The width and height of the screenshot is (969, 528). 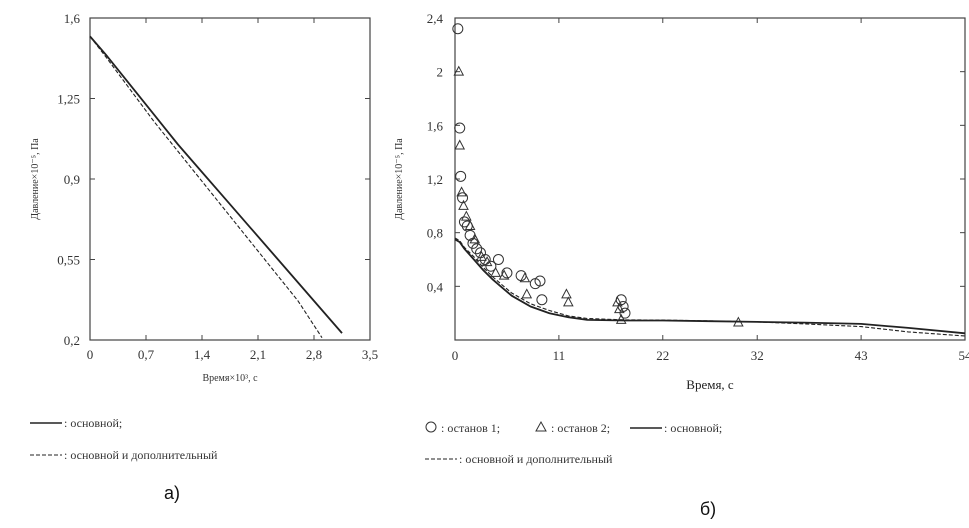 What do you see at coordinates (202, 354) in the screenshot?
I see `x-tick-label: 1,4` at bounding box center [202, 354].